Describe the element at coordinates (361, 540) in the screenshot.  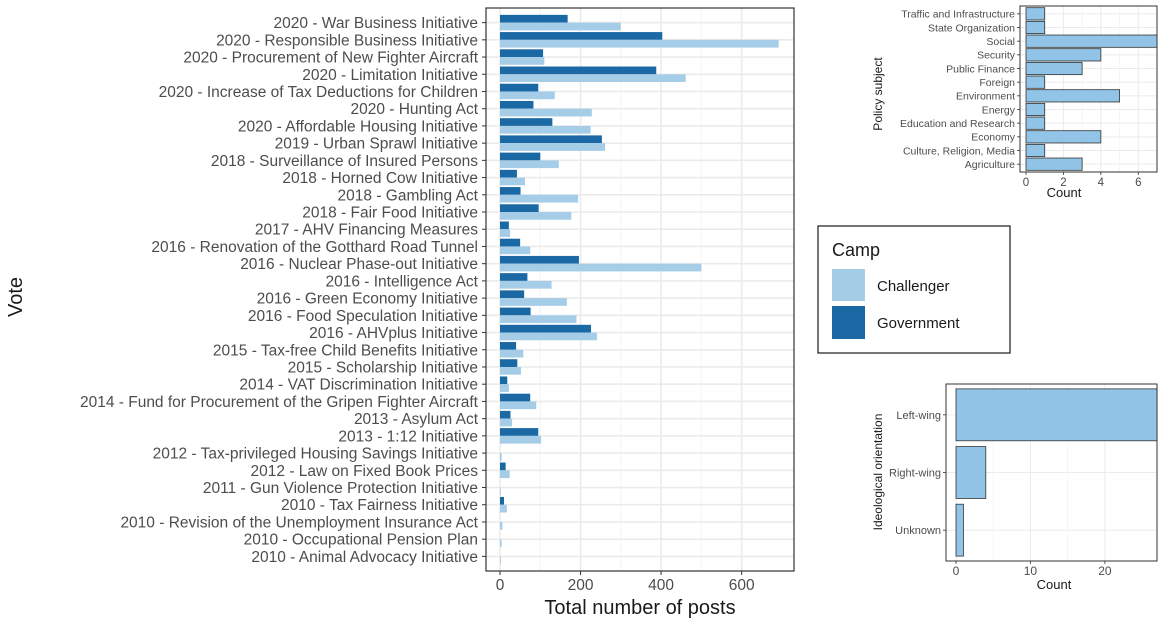
I see `y-tick-label-2010-occupational-pension-plan: 2010 - Occupational Pension Plan` at that location.